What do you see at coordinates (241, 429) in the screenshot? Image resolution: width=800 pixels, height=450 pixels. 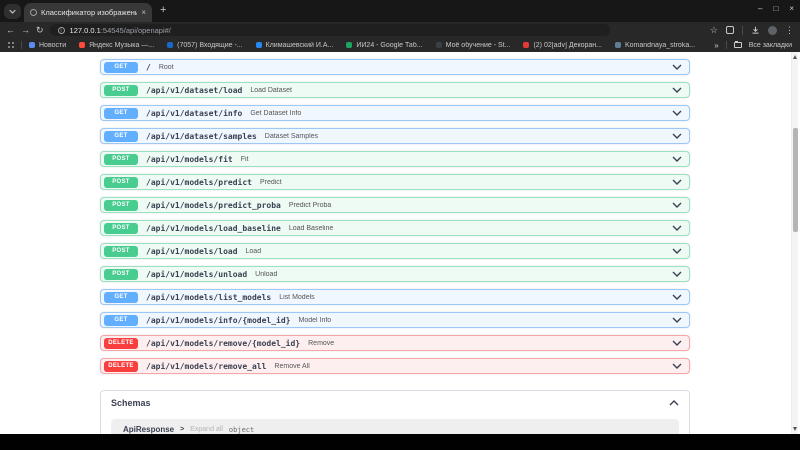 I see `schema-model-type: object` at bounding box center [241, 429].